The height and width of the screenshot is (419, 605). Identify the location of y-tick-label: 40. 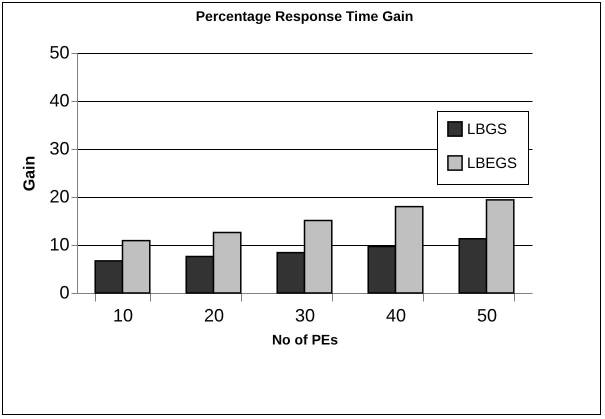
(59, 100).